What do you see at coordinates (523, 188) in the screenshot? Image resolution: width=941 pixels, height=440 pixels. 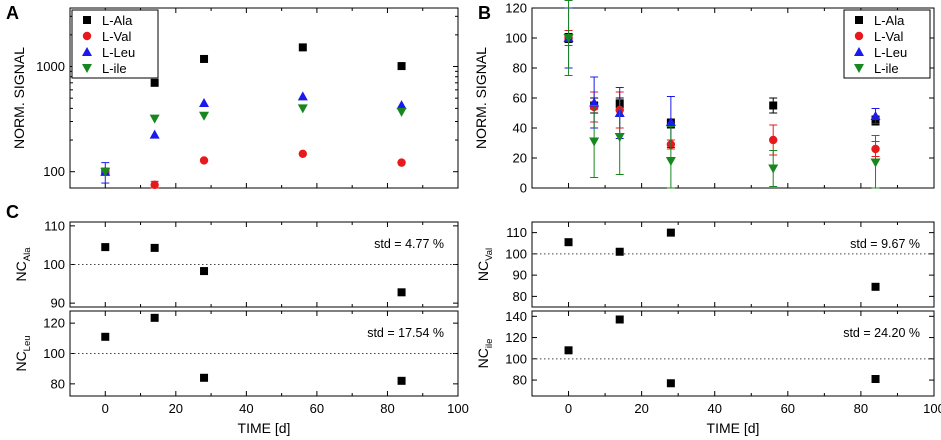 I see `y-tick-label: 0` at bounding box center [523, 188].